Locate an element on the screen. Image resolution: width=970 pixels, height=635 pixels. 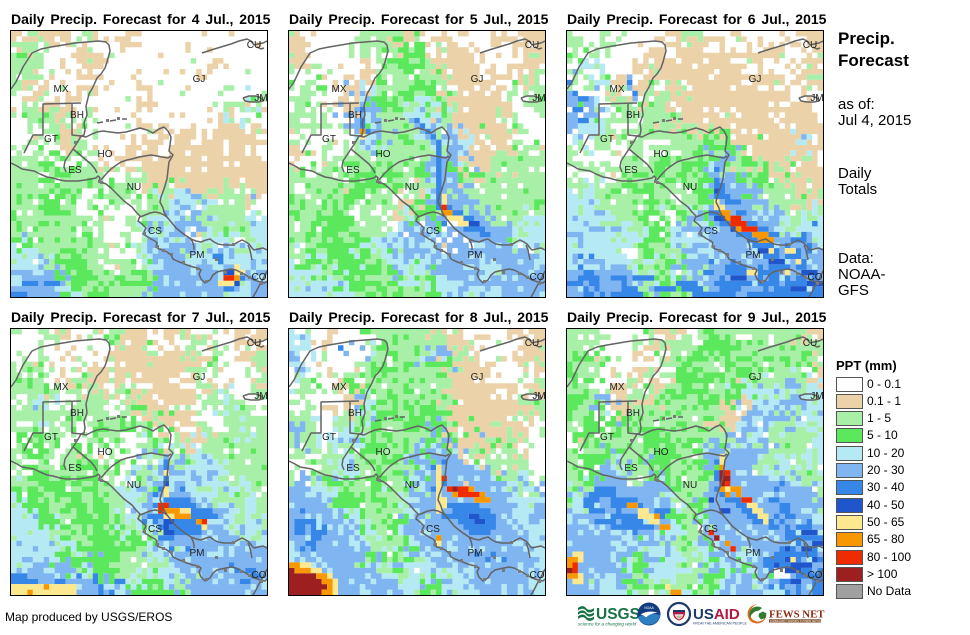
svg-text:FAMINE EARLY WARNING SYSTEMS N: FAMINE EARLY WARNING SYSTEMS NETWORK is located at coordinates (797, 621).